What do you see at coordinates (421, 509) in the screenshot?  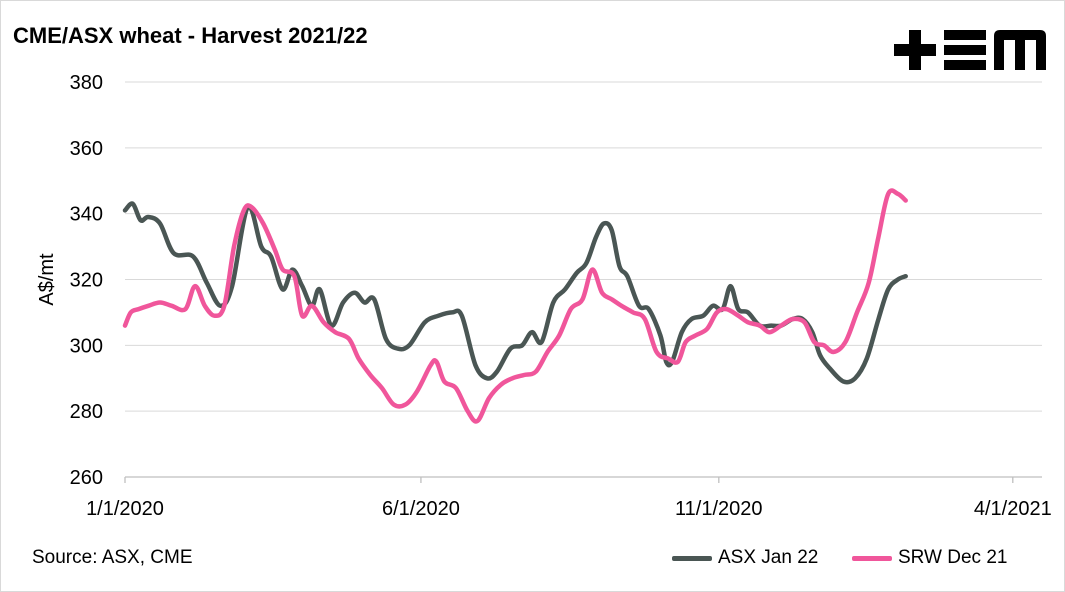 I see `x-tick-label: 6/1/2020` at bounding box center [421, 509].